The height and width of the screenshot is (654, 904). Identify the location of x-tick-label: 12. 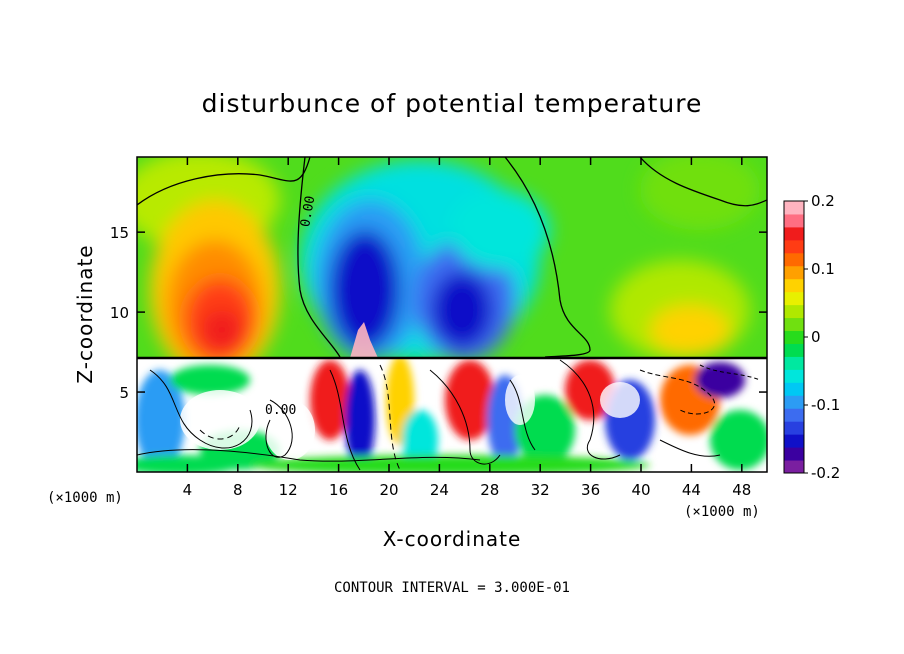
(288, 490).